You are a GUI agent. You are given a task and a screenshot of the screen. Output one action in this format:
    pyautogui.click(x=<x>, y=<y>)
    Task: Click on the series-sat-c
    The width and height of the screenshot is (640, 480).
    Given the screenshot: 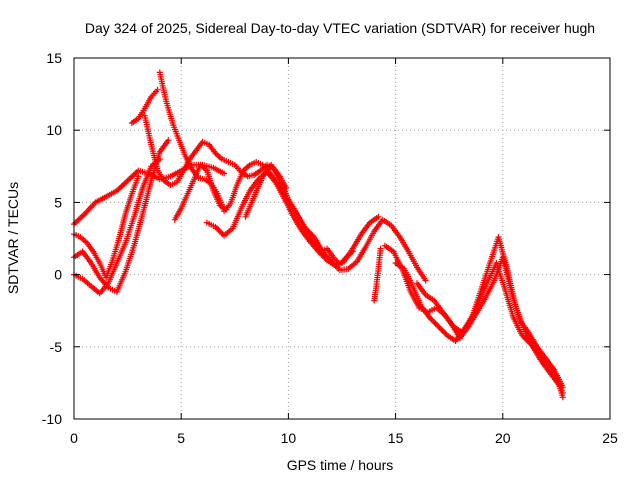 What is the action you would take?
    pyautogui.click(x=117, y=226)
    